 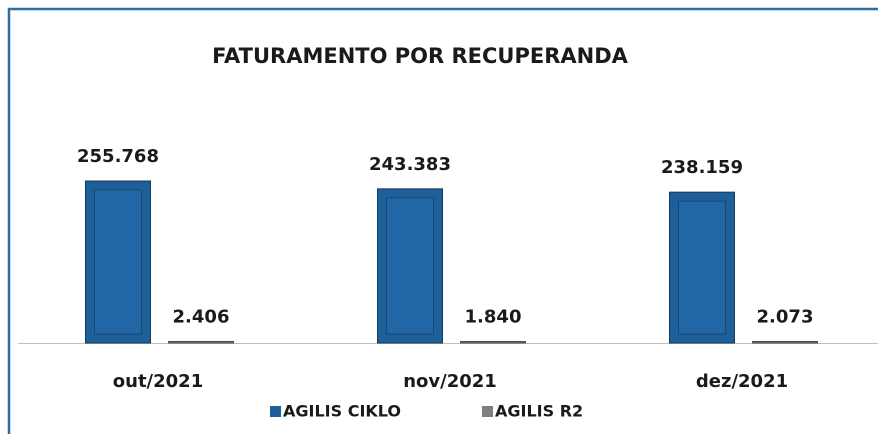 What do you see at coordinates (742, 381) in the screenshot?
I see `x-tick-label: dez/2021` at bounding box center [742, 381].